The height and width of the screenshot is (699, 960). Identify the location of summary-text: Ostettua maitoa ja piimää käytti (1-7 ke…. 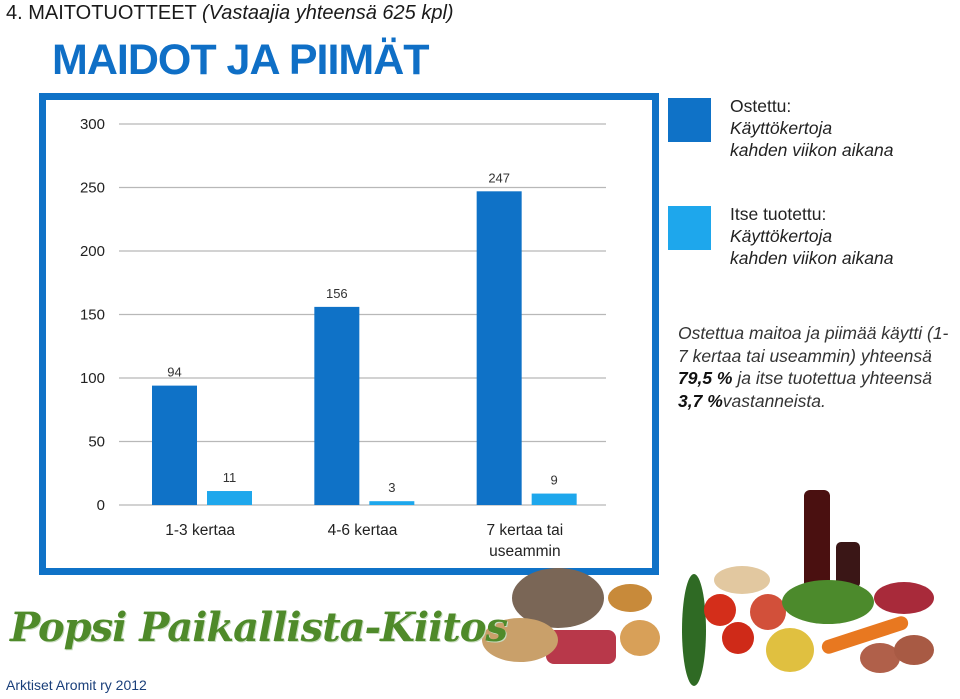
(818, 367).